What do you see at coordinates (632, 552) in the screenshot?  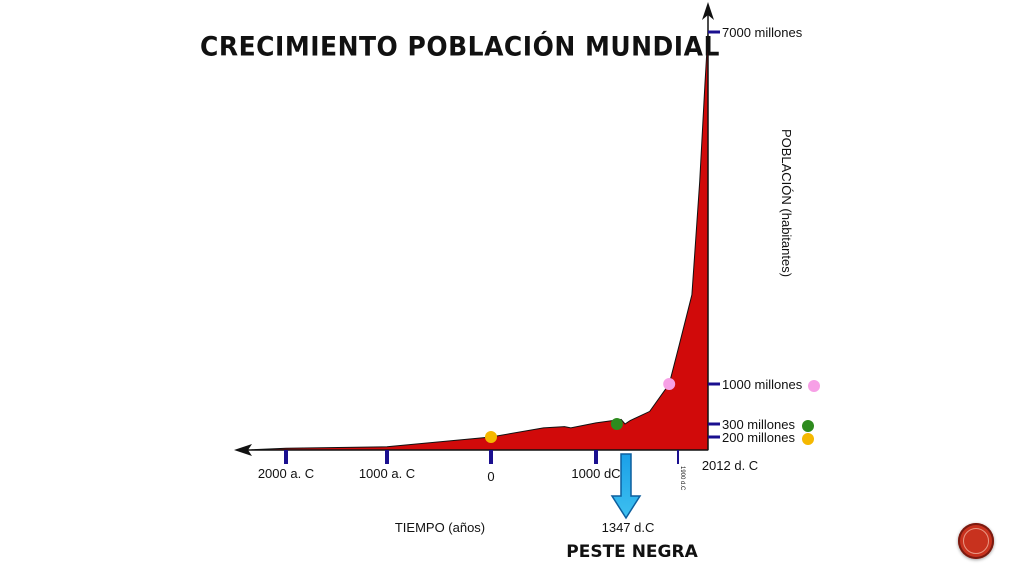 I see `event-label: PESTE NEGRA` at bounding box center [632, 552].